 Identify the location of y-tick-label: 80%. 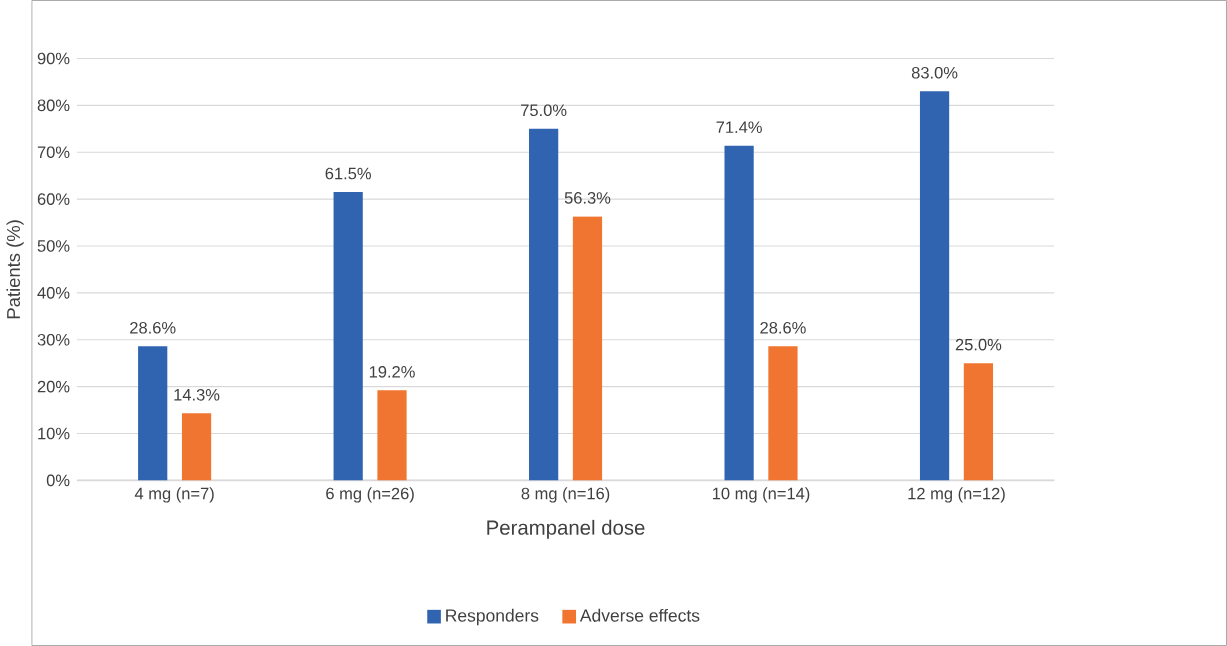
(53, 105).